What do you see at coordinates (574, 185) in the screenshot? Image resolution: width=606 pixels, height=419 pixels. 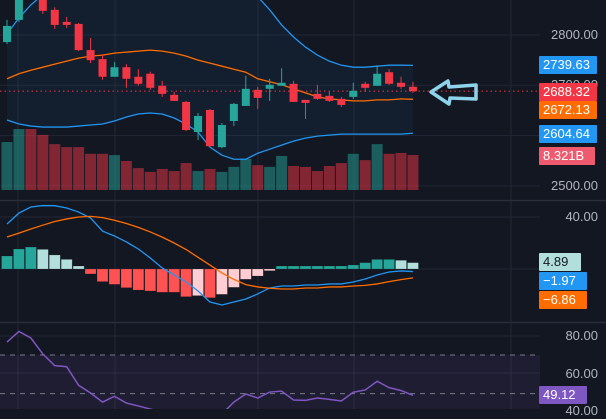 I see `price-tick-2500: 2500.00` at bounding box center [574, 185].